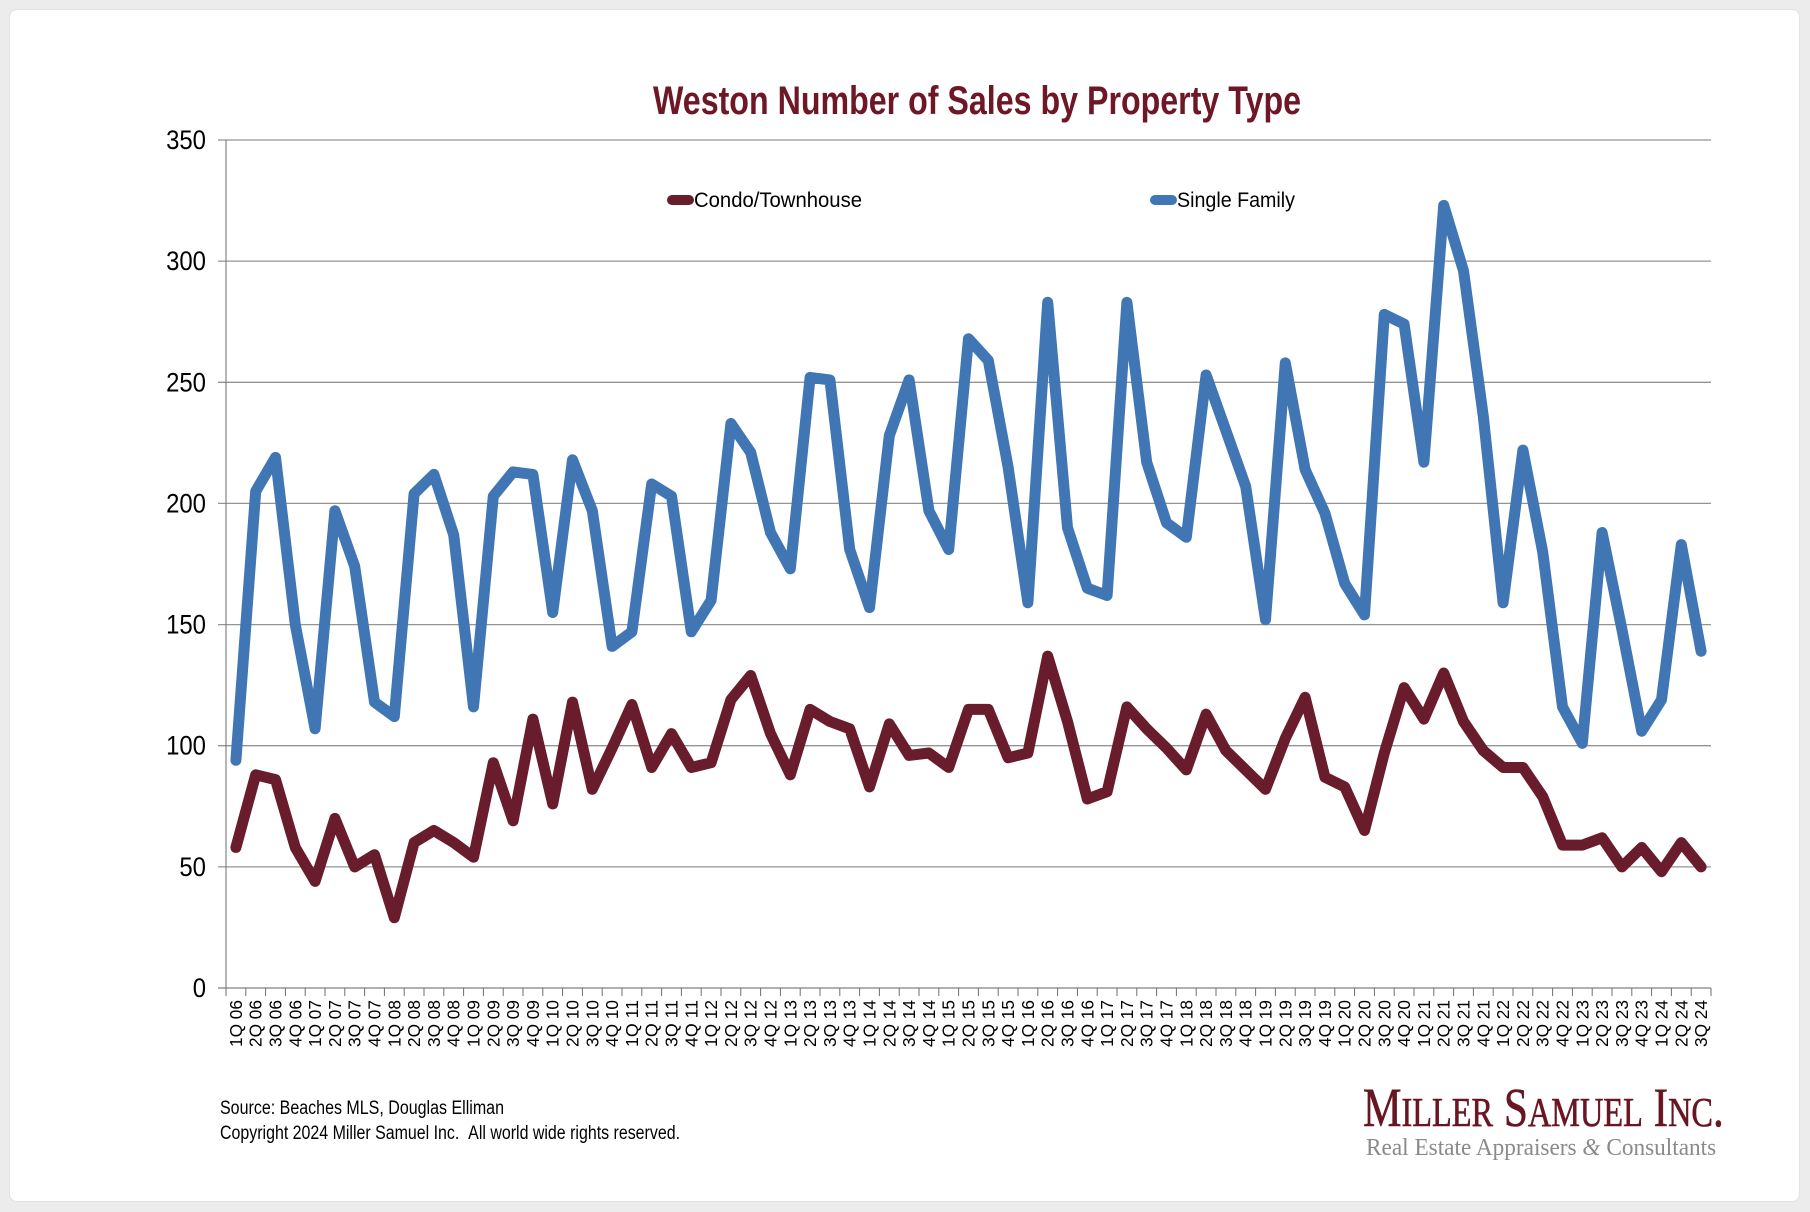  Describe the element at coordinates (375, 1023) in the screenshot. I see `svg-text: 4Q 07` at that location.